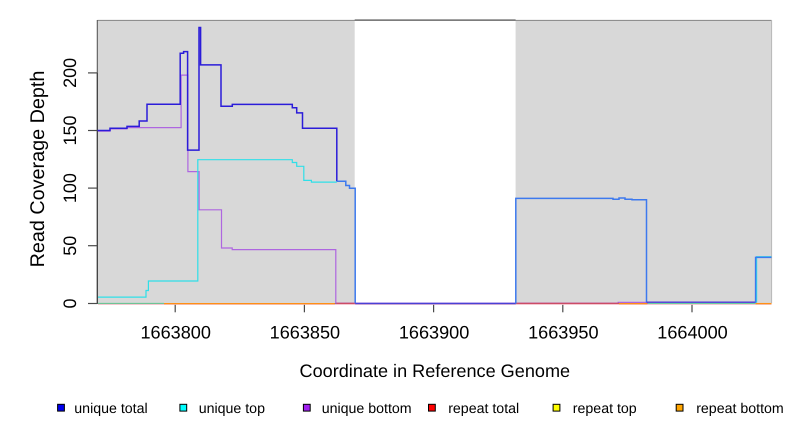  What do you see at coordinates (692, 333) in the screenshot?
I see `svg-text: 1664000` at bounding box center [692, 333].